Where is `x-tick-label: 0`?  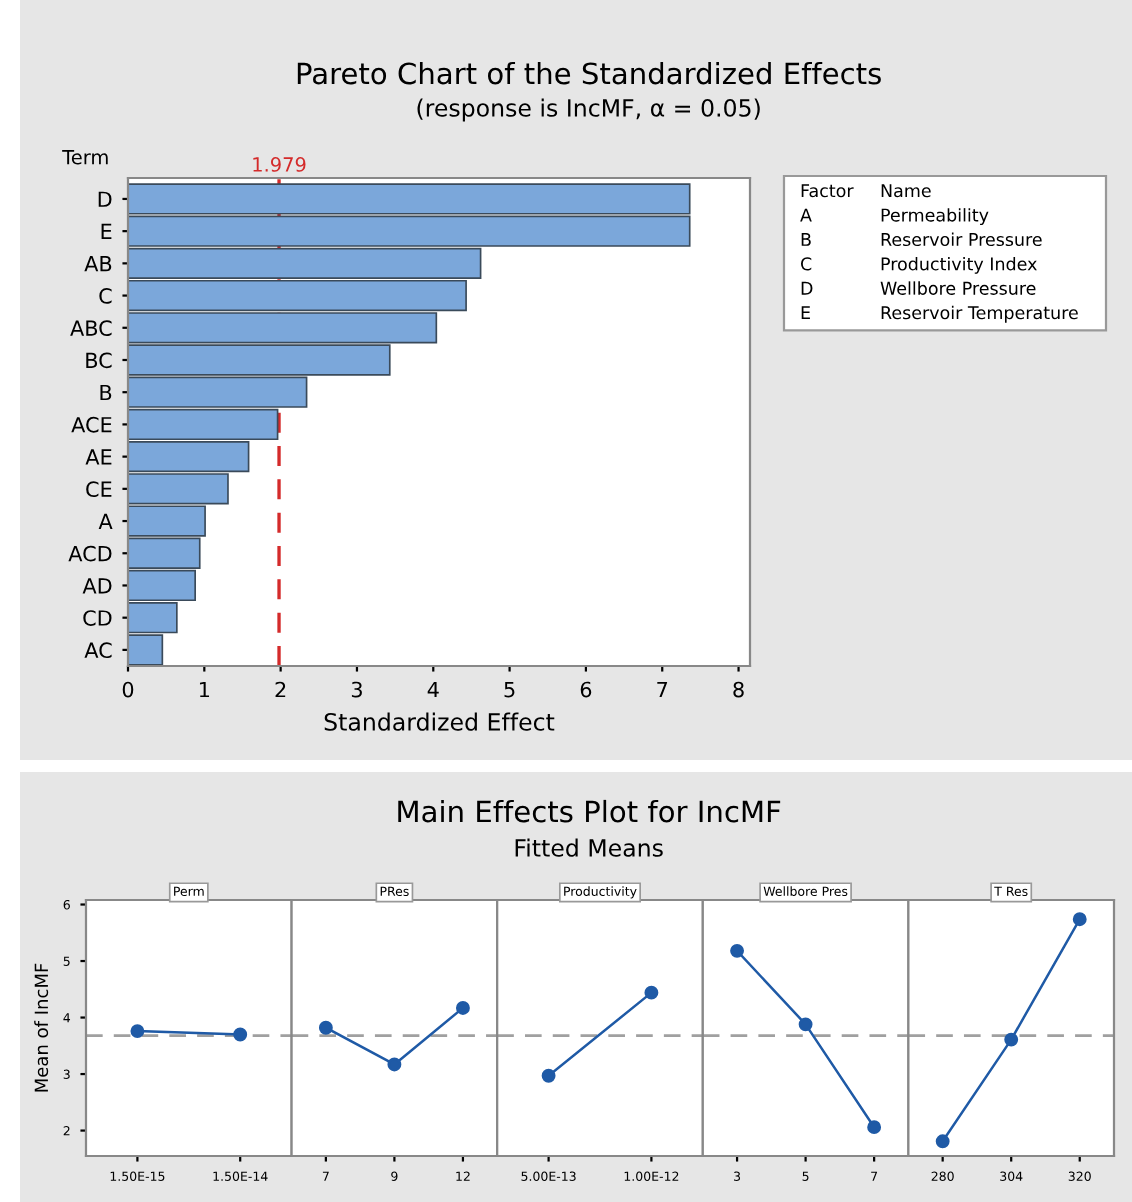
x-tick-label: 0 is located at coordinates (128, 689).